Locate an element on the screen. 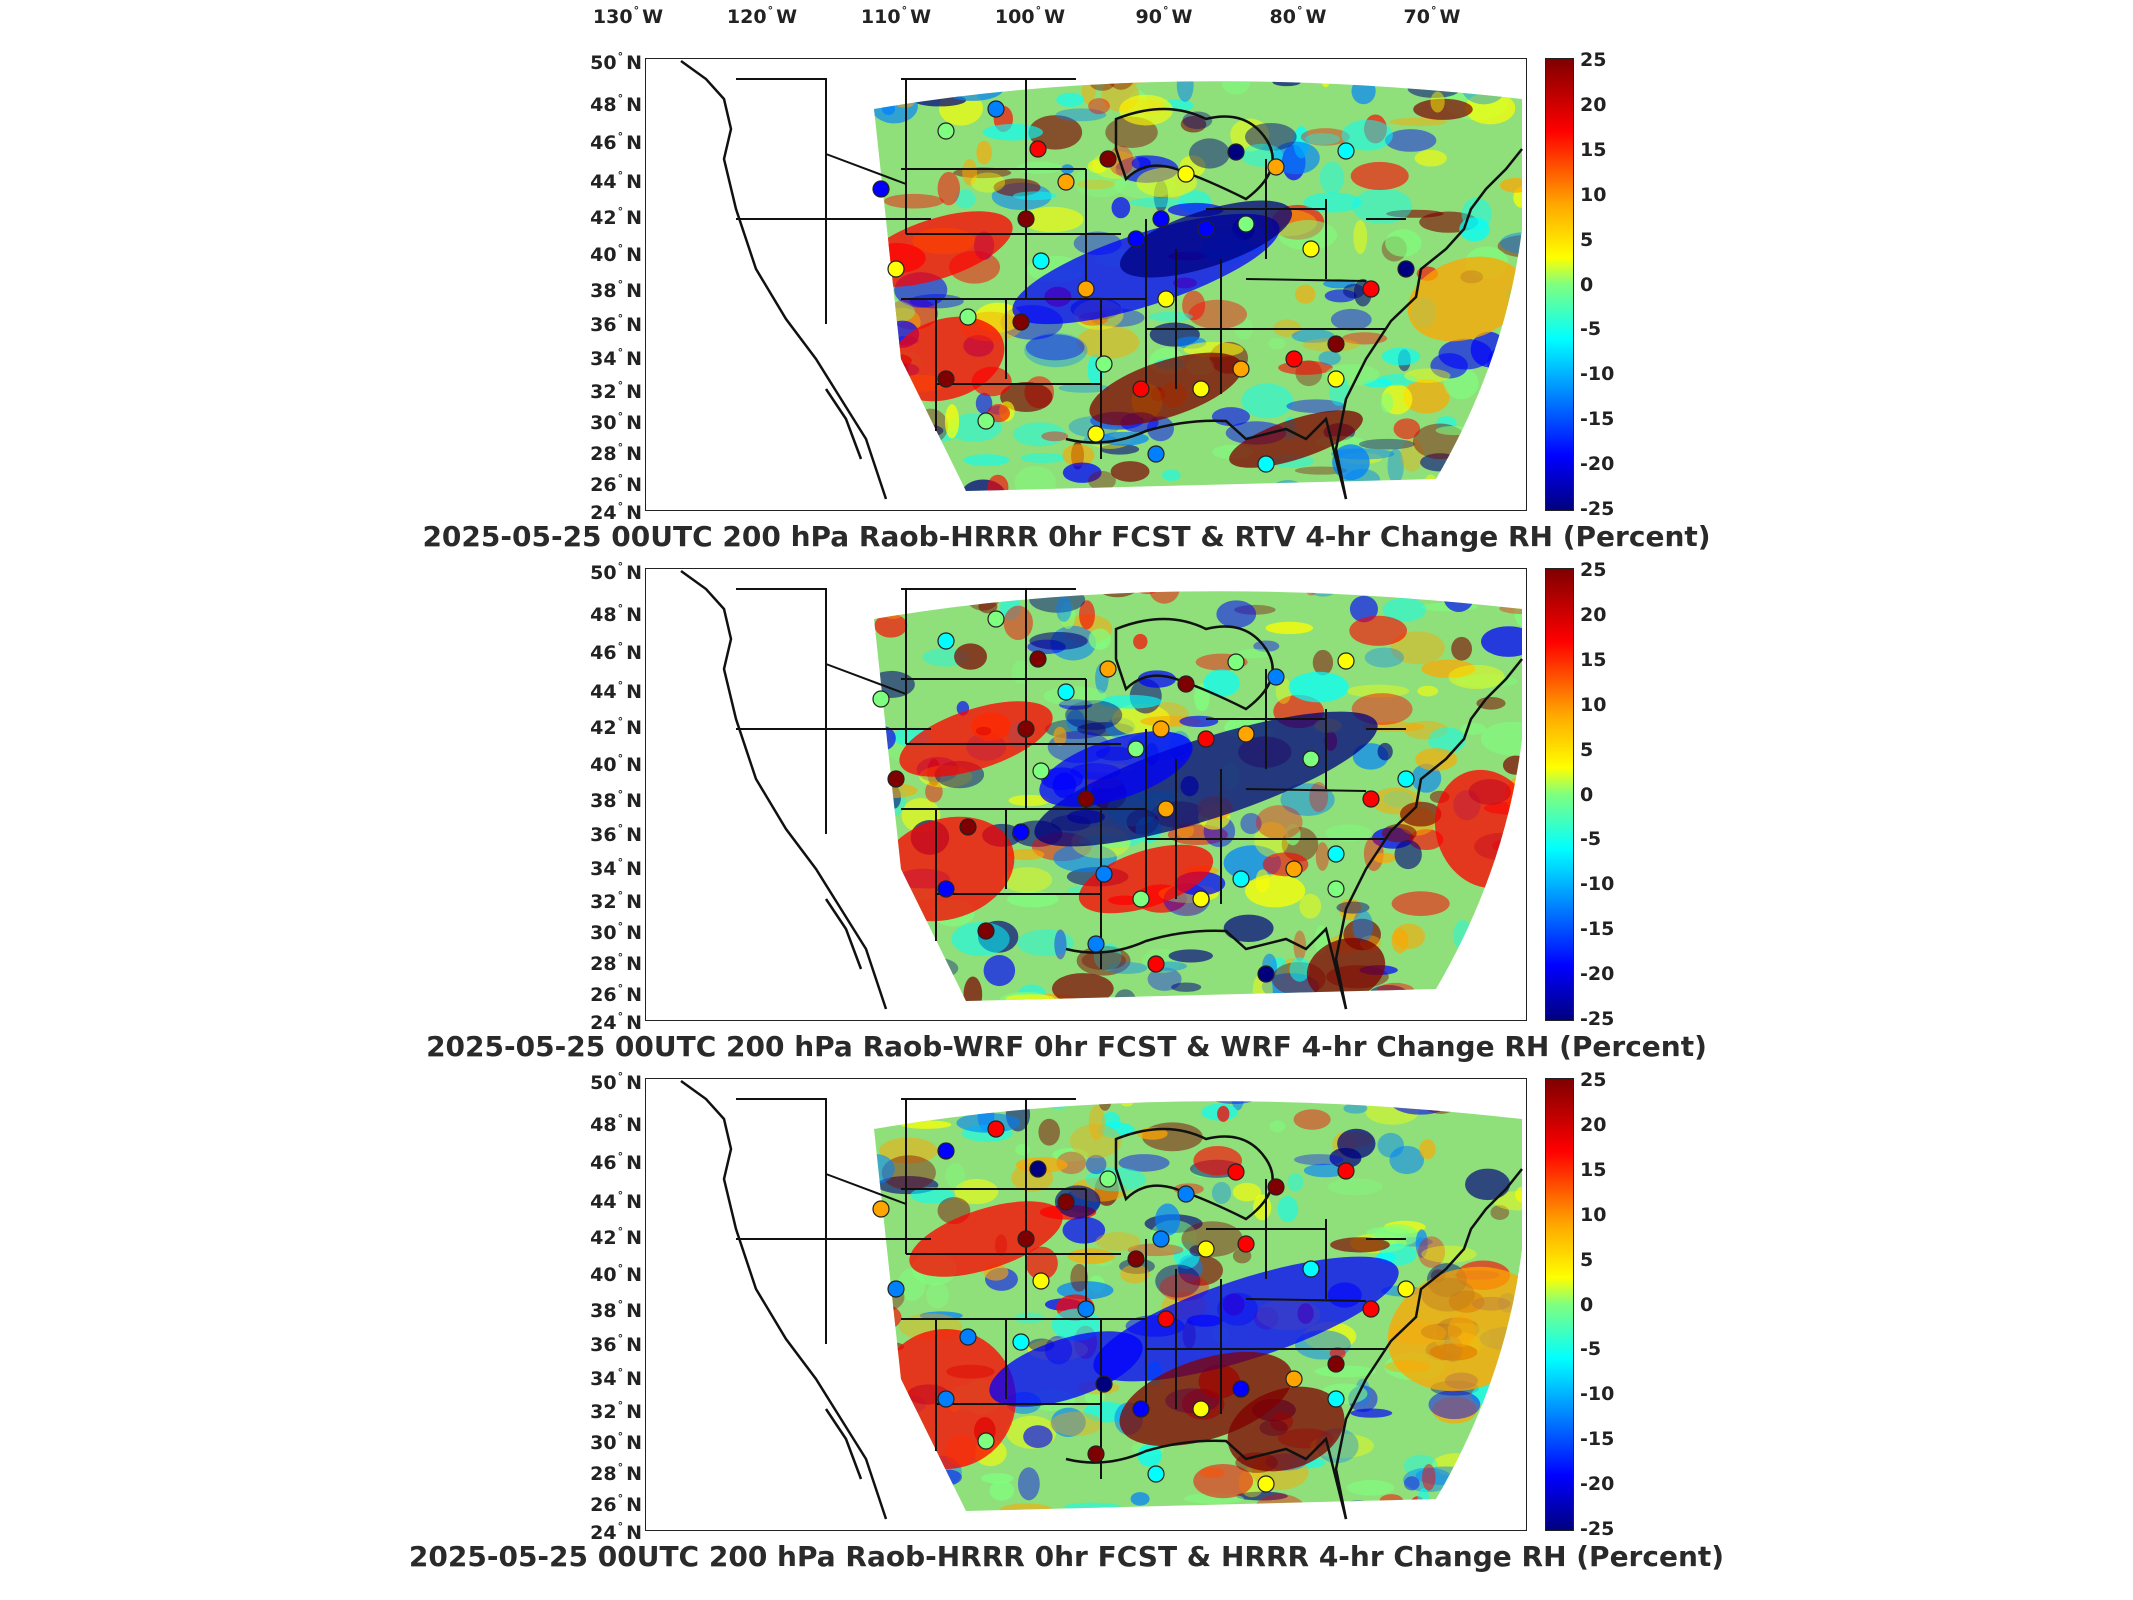 The image size is (2133, 1600). gulf-coastline is located at coordinates (1086, 1464).